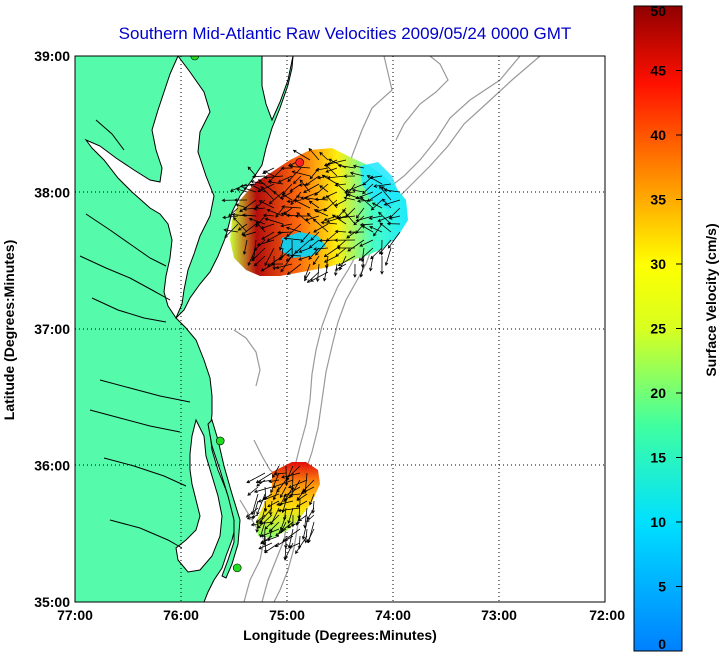 This screenshot has height=659, width=724. What do you see at coordinates (287, 615) in the screenshot?
I see `x-tick-label: 75:00` at bounding box center [287, 615].